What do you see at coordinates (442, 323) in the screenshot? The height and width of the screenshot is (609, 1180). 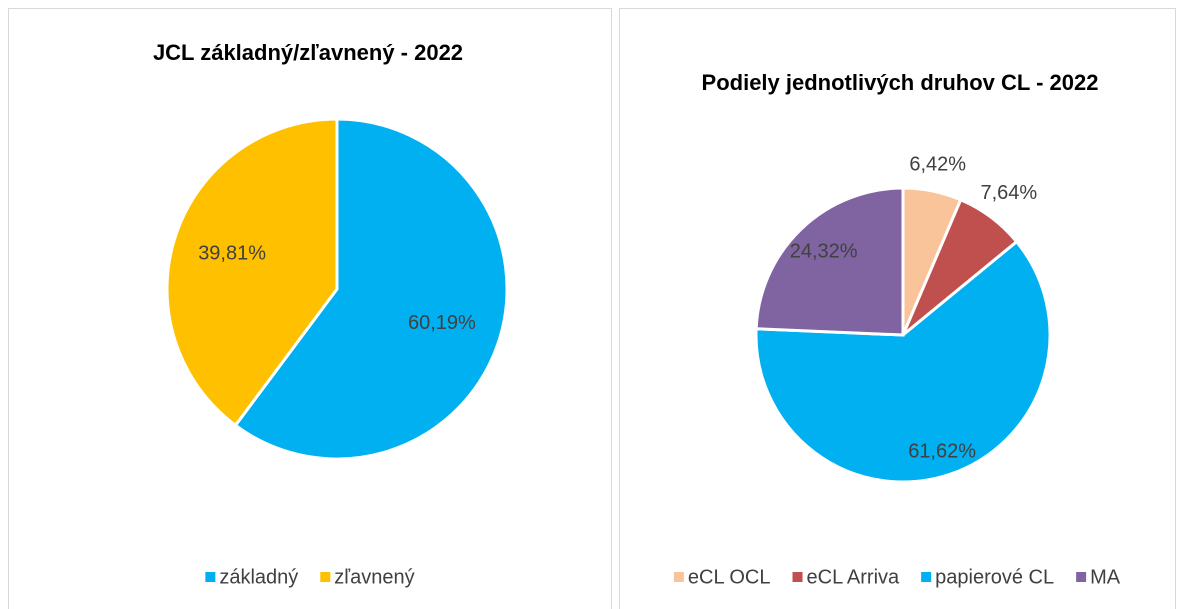 I see `data-label: 60,19%` at bounding box center [442, 323].